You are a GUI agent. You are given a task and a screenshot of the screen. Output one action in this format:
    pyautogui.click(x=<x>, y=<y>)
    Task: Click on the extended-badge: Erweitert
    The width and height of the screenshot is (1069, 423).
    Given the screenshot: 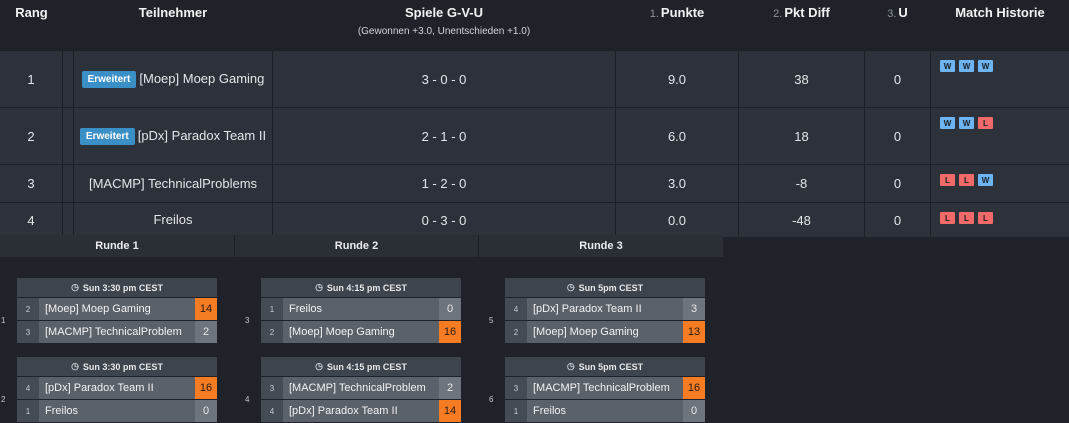 What is the action you would take?
    pyautogui.click(x=109, y=79)
    